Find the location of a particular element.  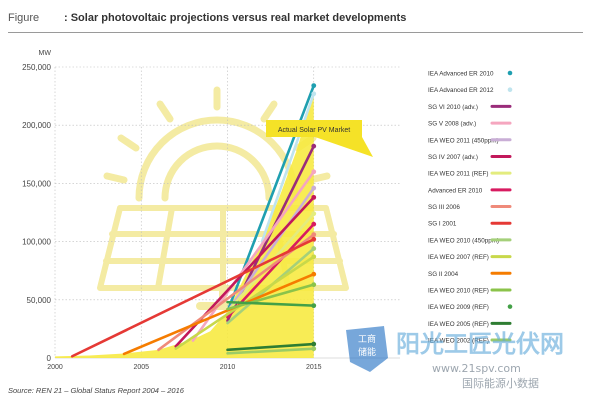

y-tick-label: 0 is located at coordinates (49, 358).